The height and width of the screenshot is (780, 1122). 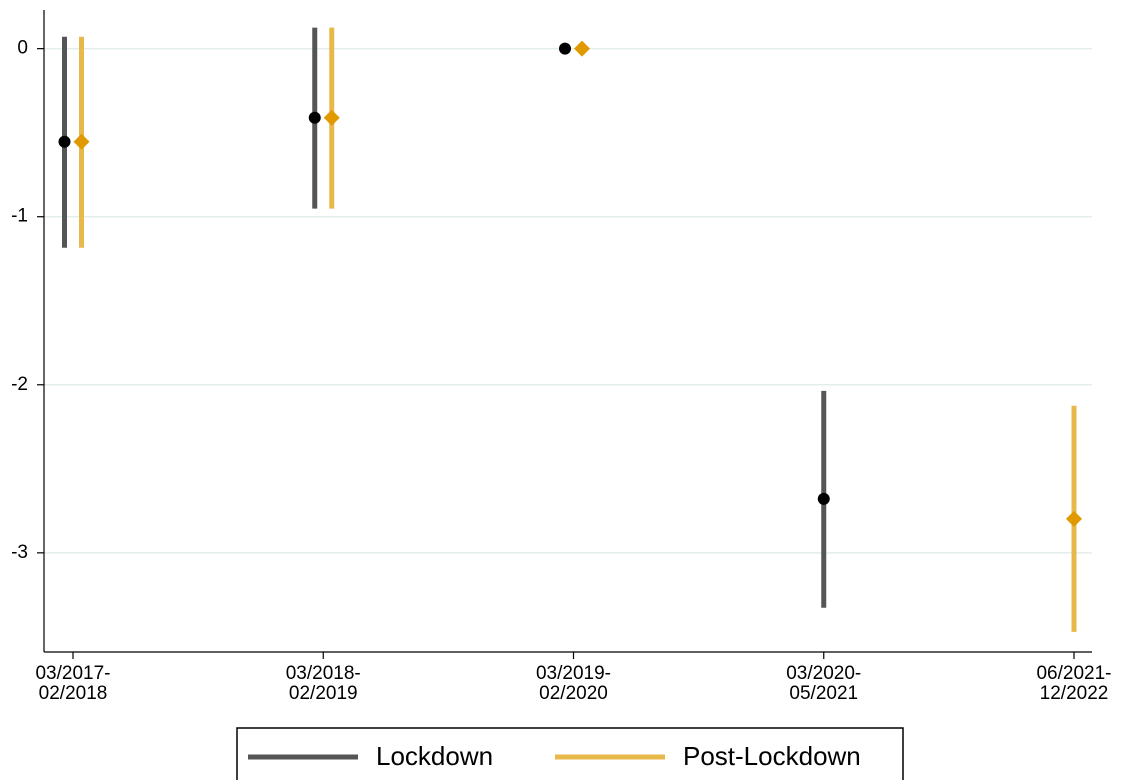 What do you see at coordinates (323, 673) in the screenshot?
I see `x-tick-label: 03/2018-` at bounding box center [323, 673].